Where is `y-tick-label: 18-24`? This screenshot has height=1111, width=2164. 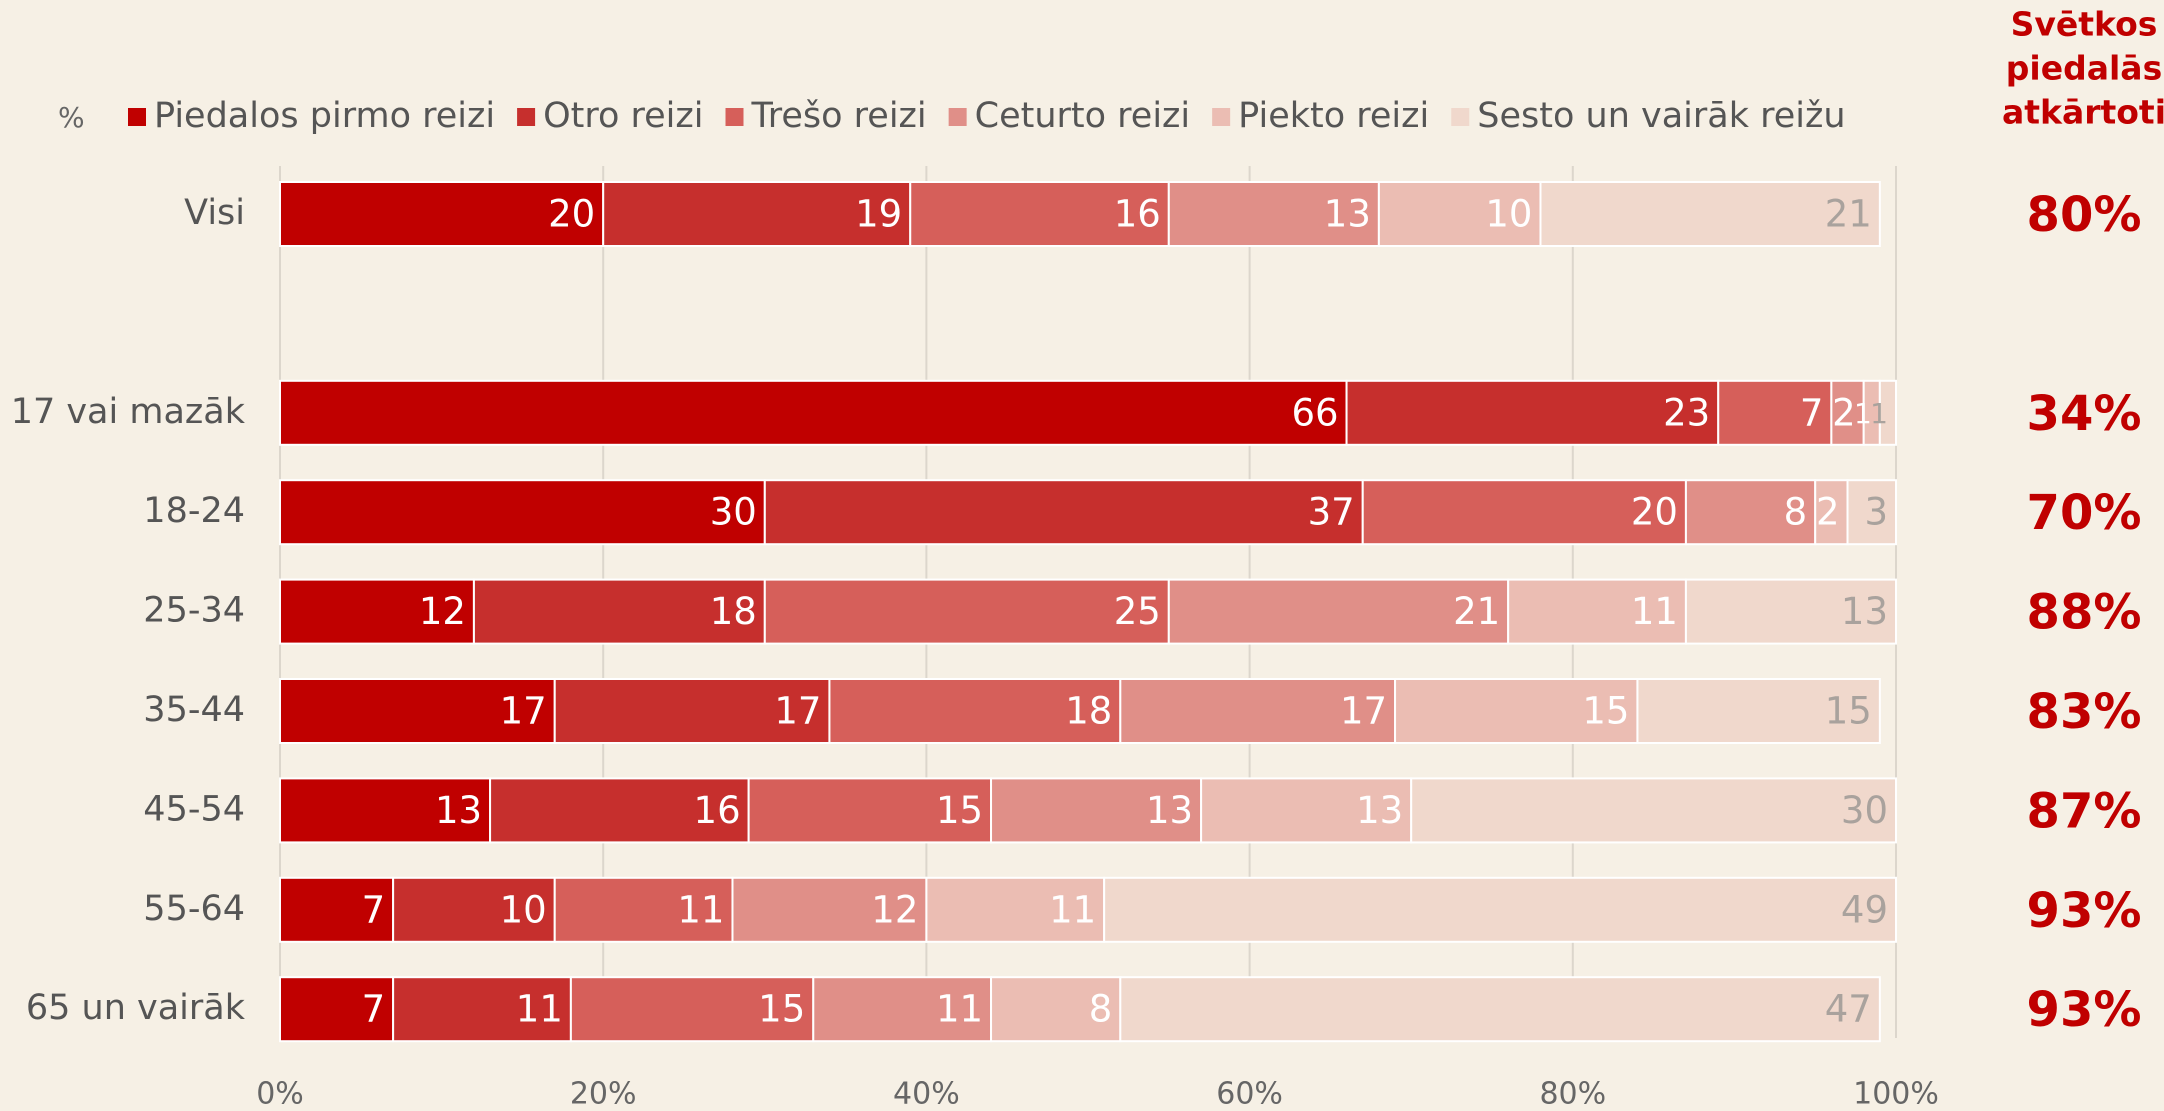
y-tick-label: 18-24 is located at coordinates (194, 511).